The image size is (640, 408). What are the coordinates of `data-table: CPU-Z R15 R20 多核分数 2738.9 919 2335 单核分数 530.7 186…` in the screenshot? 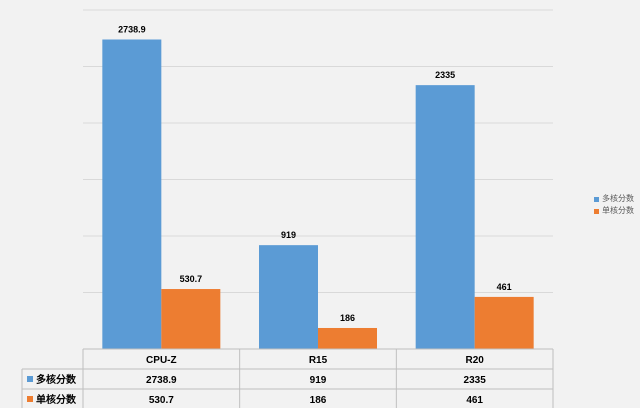 It's located at (287, 378).